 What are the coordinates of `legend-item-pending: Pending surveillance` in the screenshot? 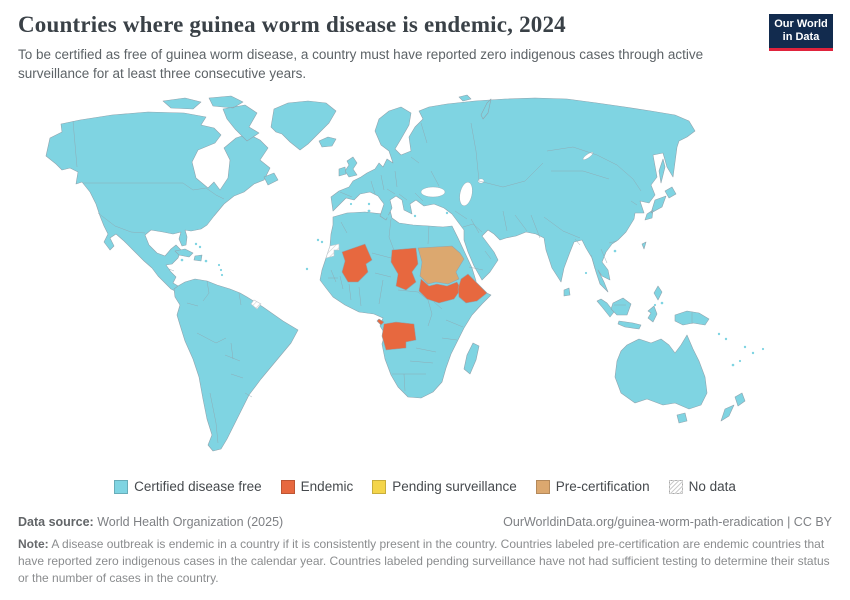 It's located at (444, 486).